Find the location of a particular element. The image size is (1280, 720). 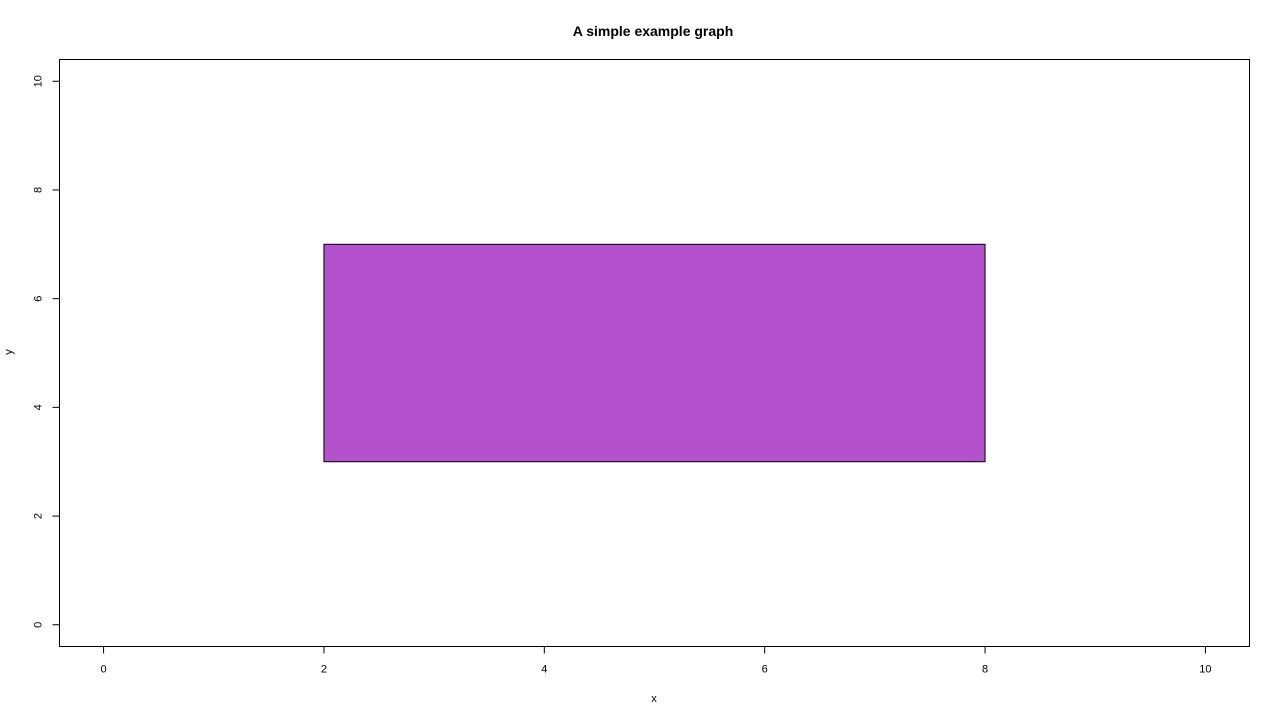

x-axis-title: x is located at coordinates (654, 699).